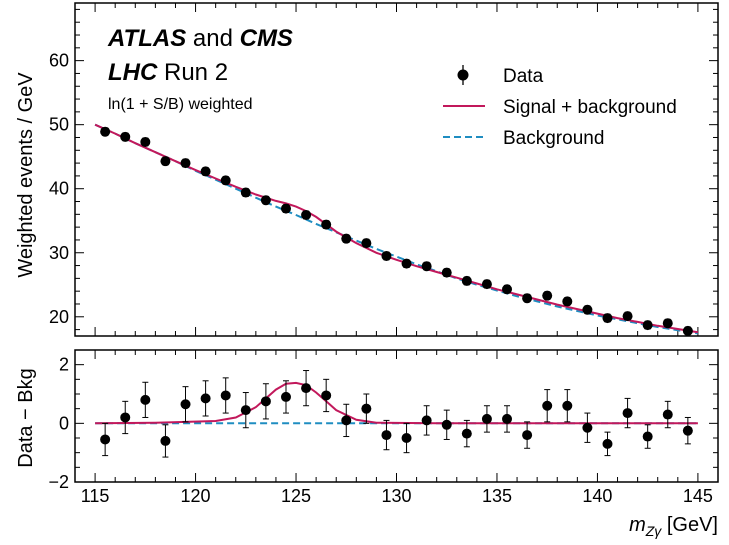  What do you see at coordinates (523, 76) in the screenshot?
I see `legend-label-data: Data` at bounding box center [523, 76].